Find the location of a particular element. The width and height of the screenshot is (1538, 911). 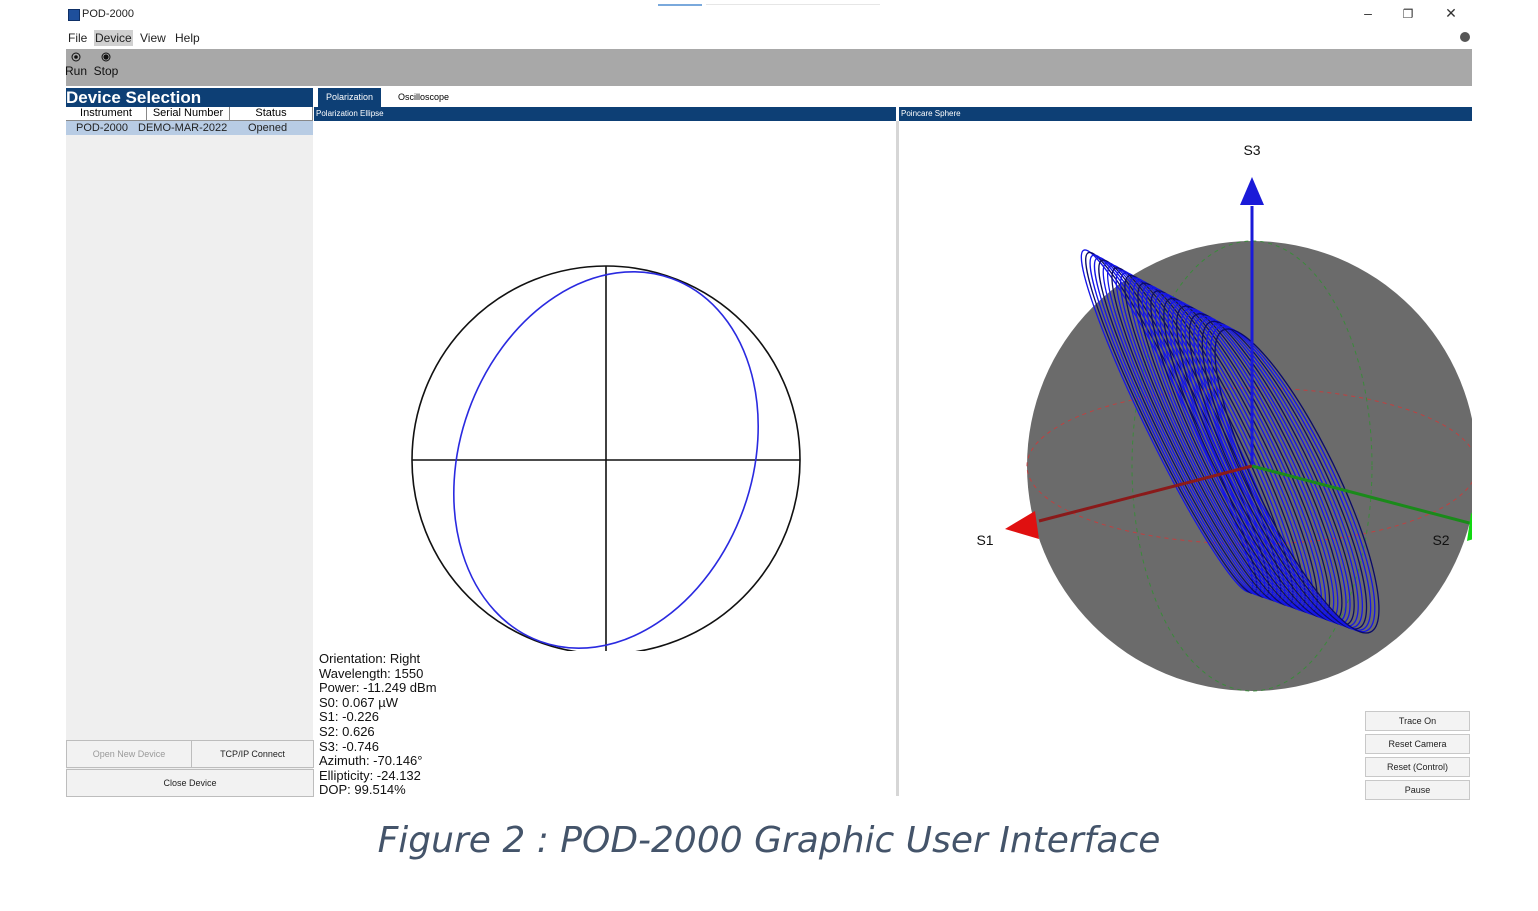

close-window-button: ✕ is located at coordinates (1451, 13).